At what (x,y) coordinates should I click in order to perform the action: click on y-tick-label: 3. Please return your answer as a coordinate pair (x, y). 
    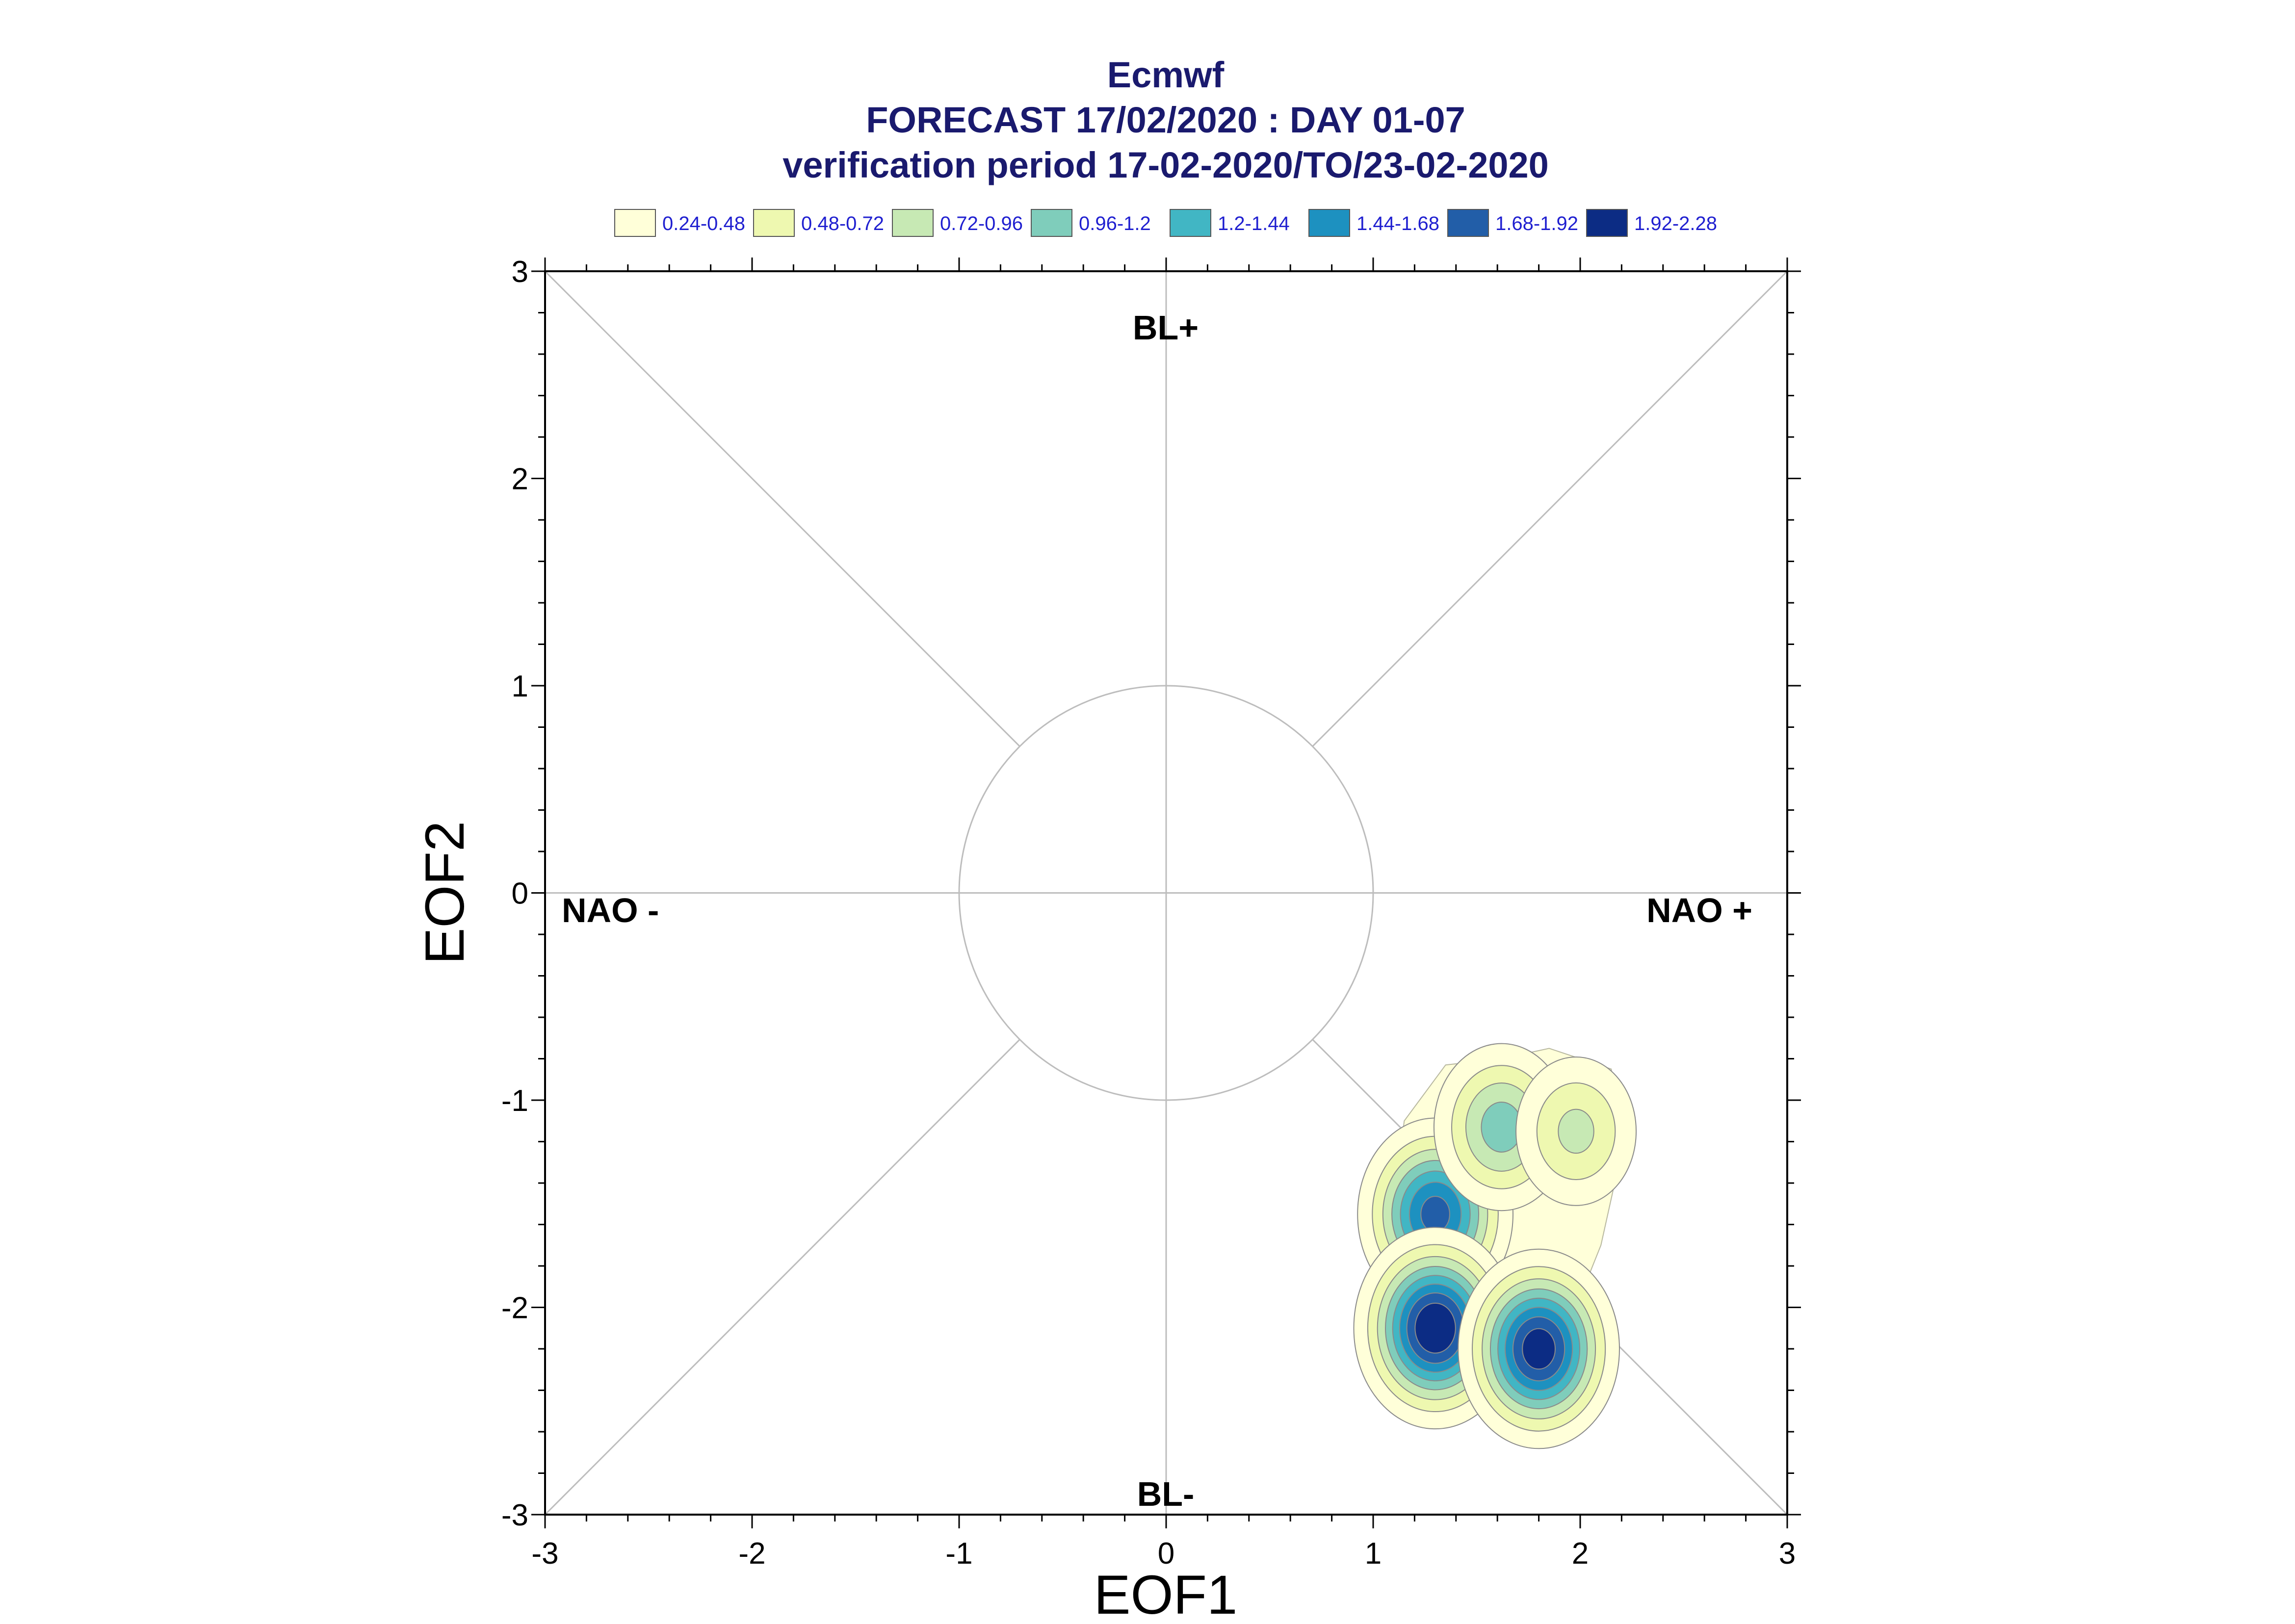
    Looking at the image, I should click on (520, 272).